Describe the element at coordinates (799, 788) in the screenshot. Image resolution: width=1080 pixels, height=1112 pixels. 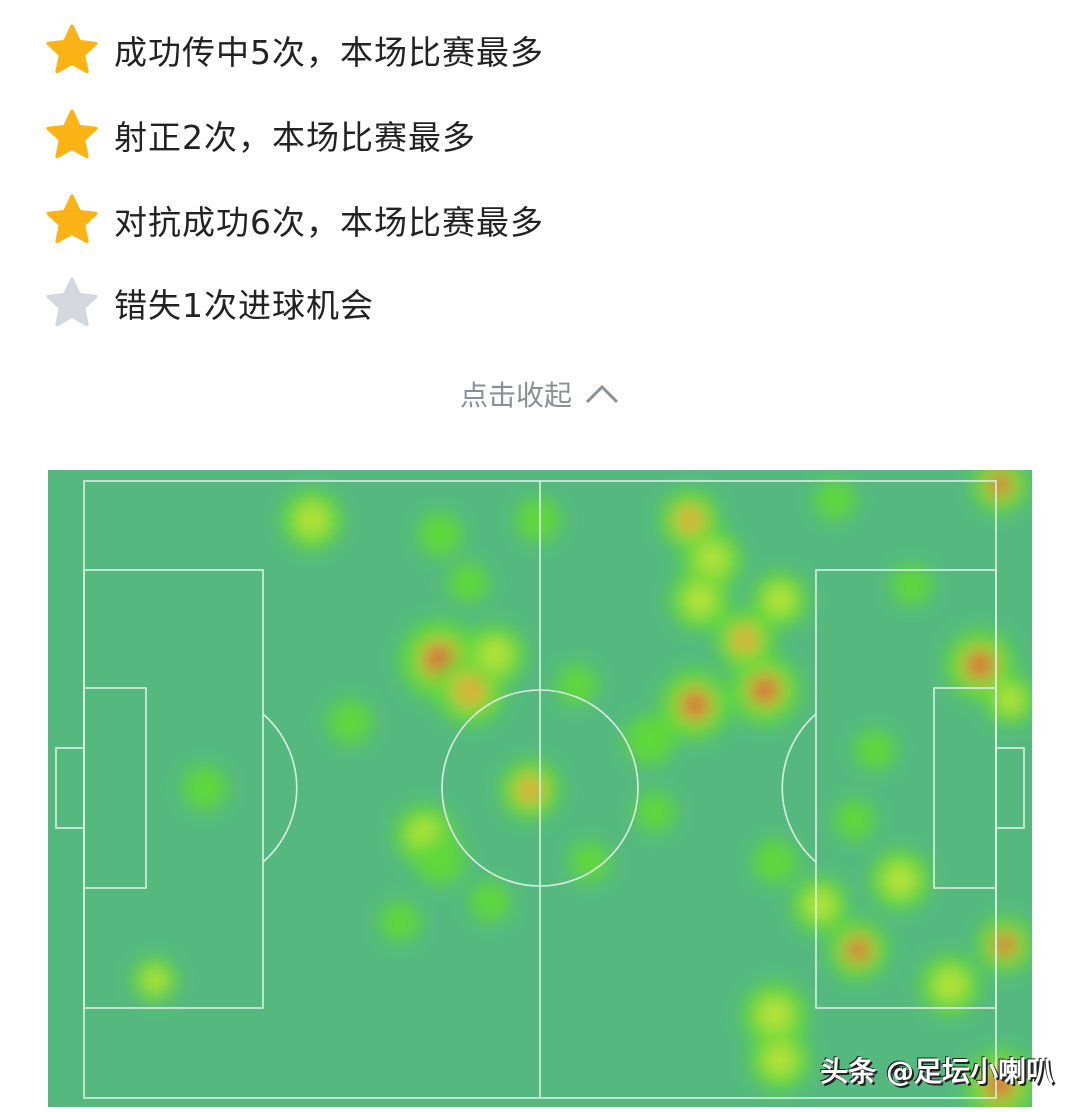
I see `right-penalty-arc` at that location.